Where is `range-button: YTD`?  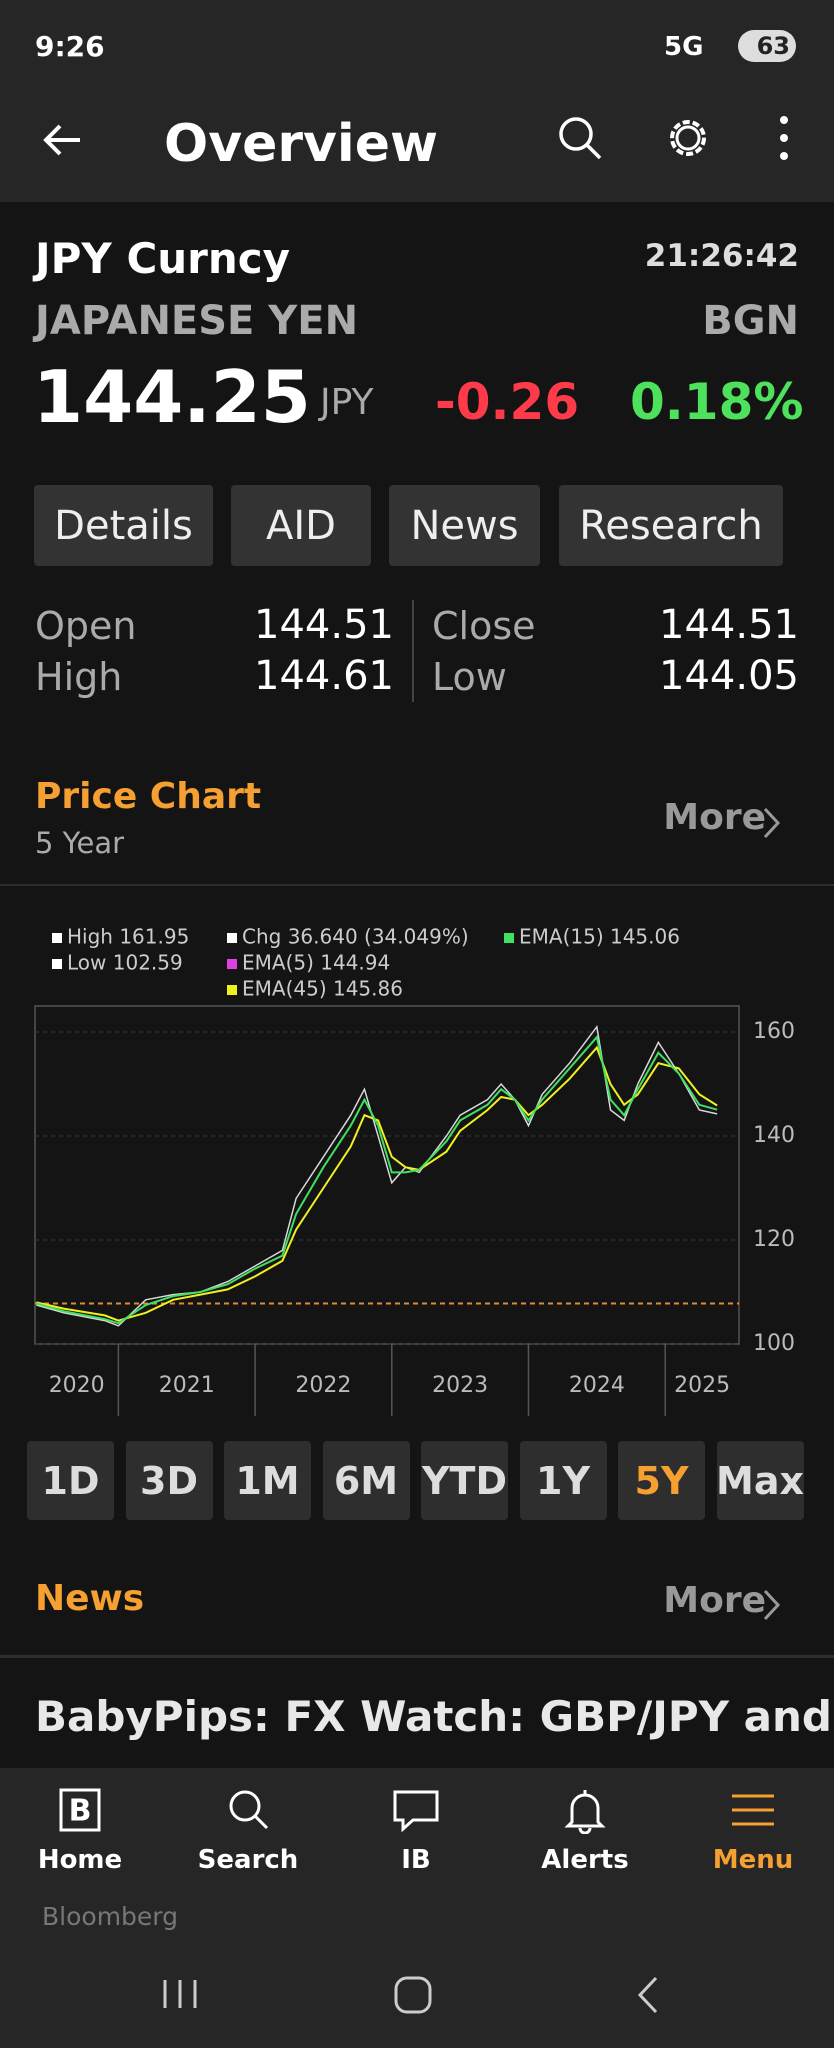
range-button: YTD is located at coordinates (464, 1480).